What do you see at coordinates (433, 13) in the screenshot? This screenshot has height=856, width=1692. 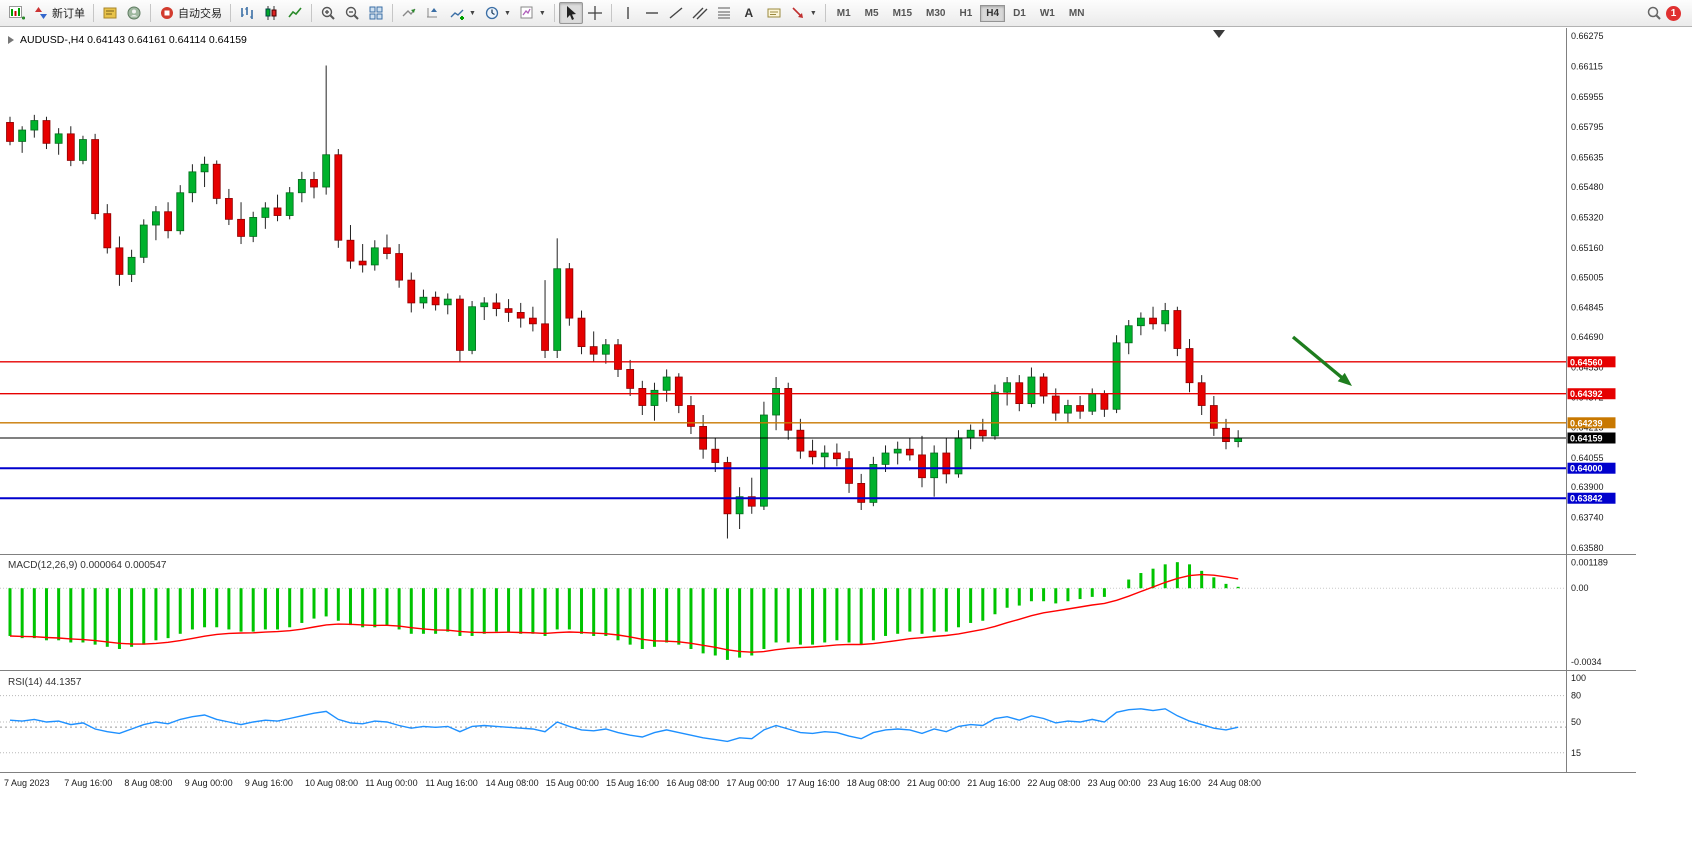 I see `chart-shift-button` at bounding box center [433, 13].